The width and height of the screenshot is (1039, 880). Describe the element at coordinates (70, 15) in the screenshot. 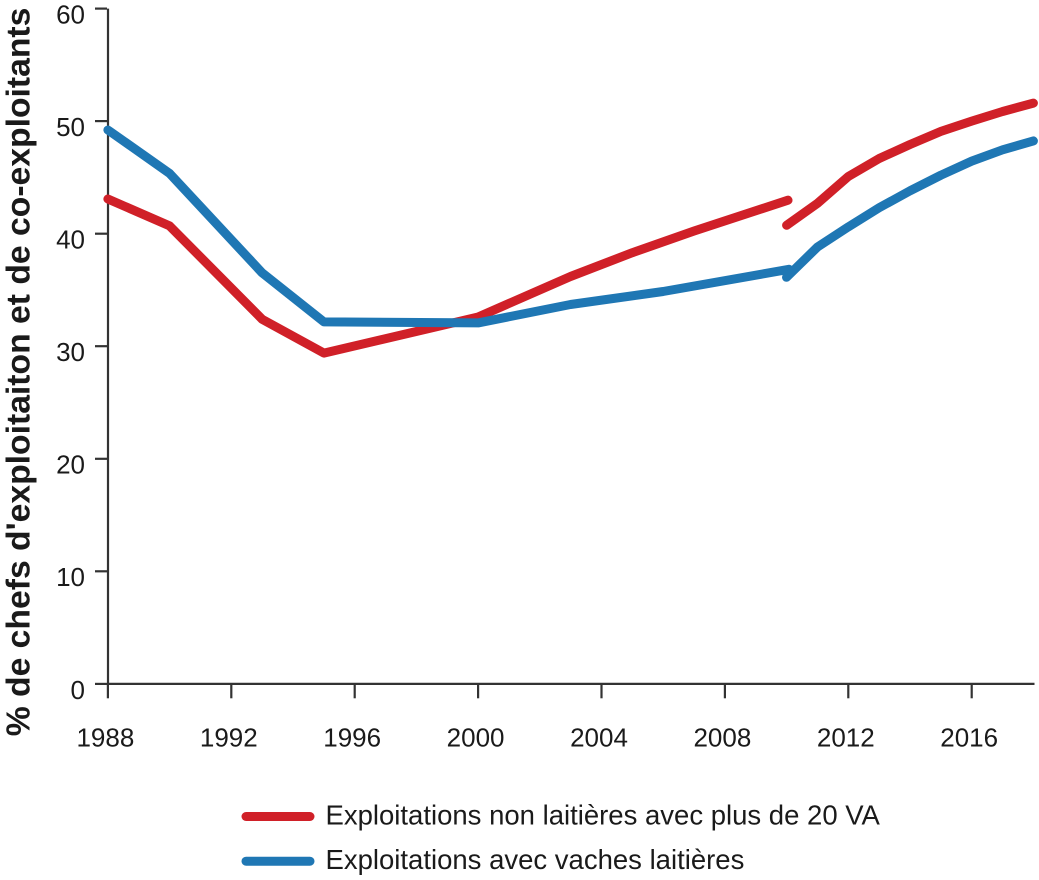

I see `svg-text: 60` at that location.